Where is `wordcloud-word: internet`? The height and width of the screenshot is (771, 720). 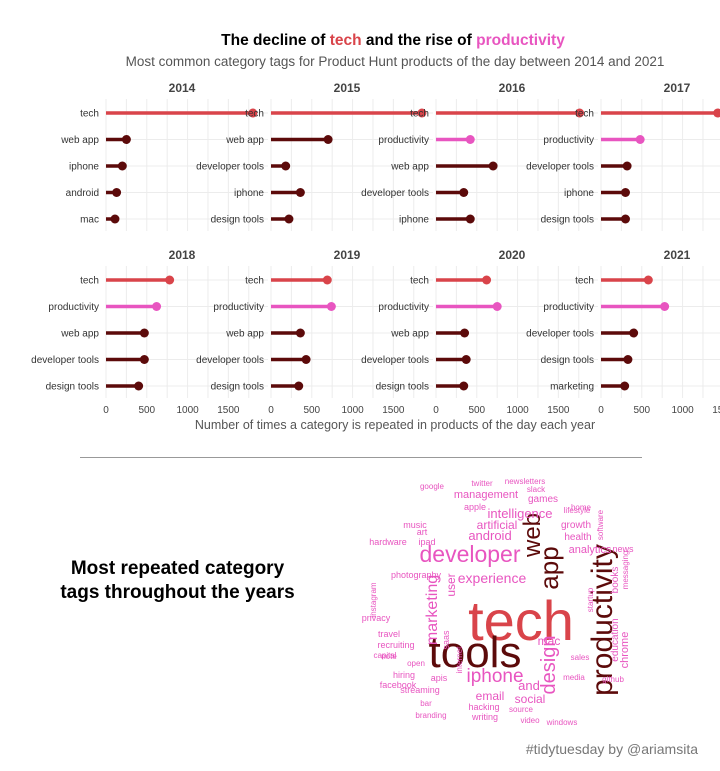
wordcloud-word: internet is located at coordinates (459, 659).